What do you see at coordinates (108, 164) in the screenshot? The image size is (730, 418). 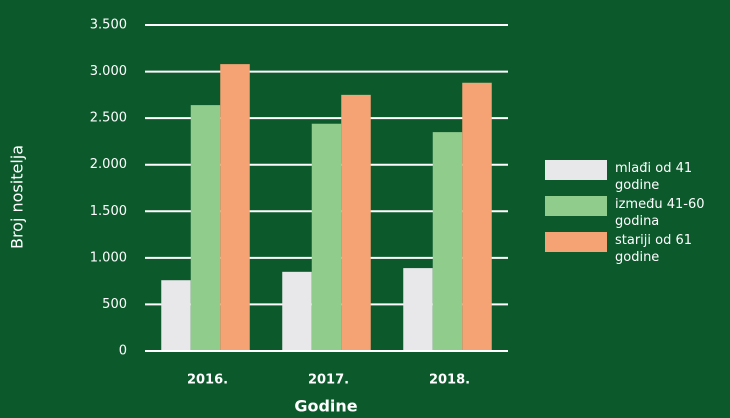 I see `y-tick-label: 2.000` at bounding box center [108, 164].